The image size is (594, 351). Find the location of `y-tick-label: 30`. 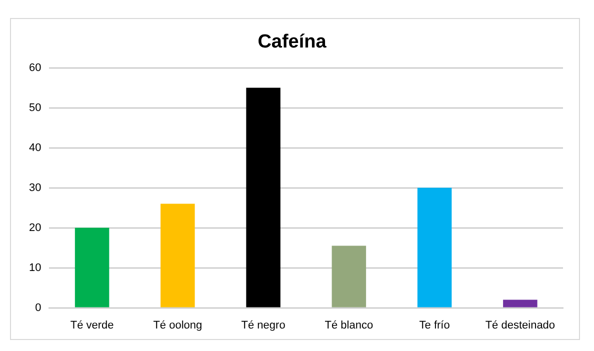

y-tick-label: 30 is located at coordinates (35, 188).